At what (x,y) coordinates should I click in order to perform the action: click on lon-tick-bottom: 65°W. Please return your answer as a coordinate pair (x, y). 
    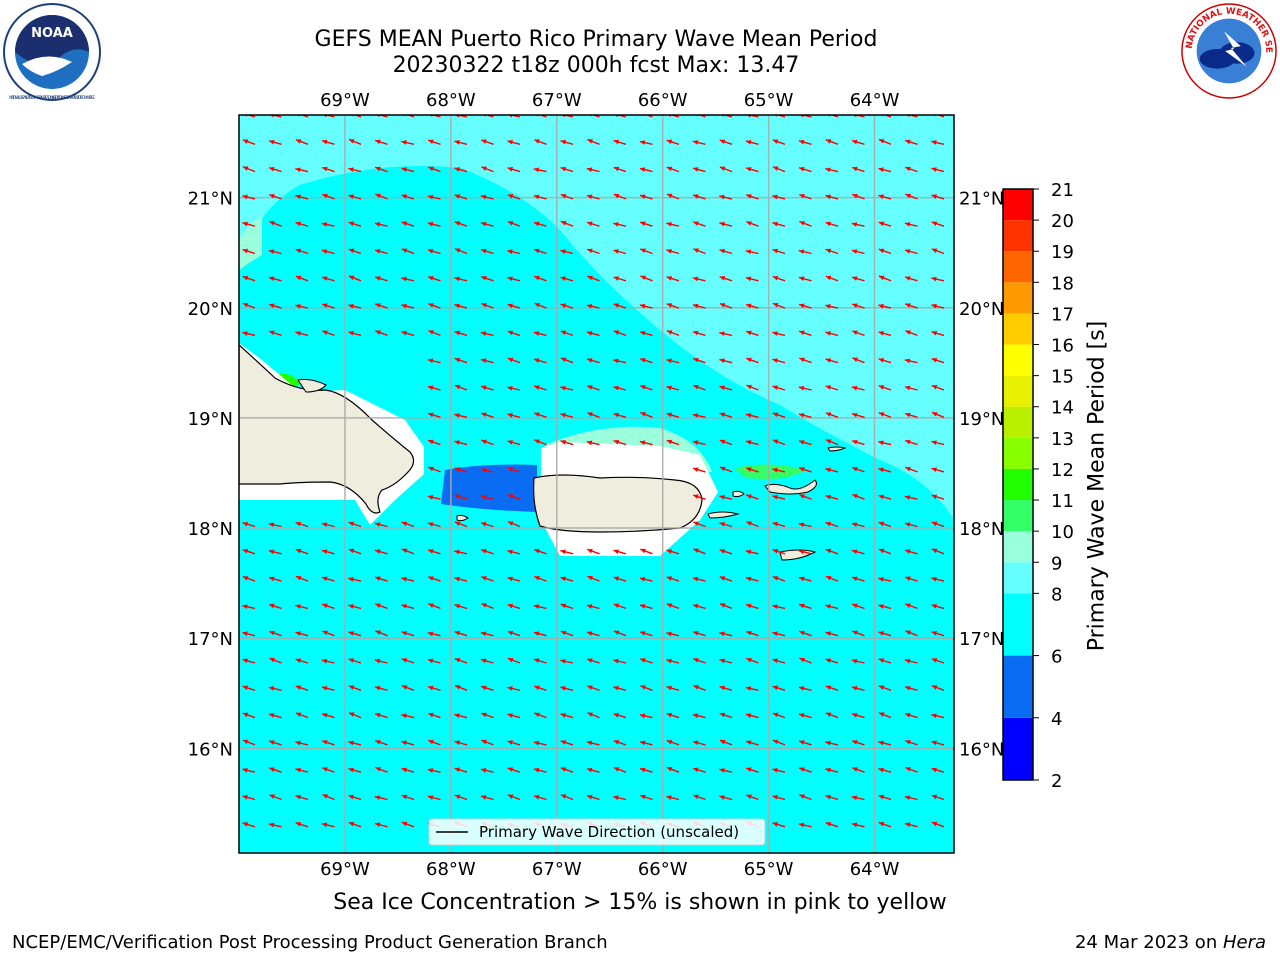
    Looking at the image, I should click on (769, 869).